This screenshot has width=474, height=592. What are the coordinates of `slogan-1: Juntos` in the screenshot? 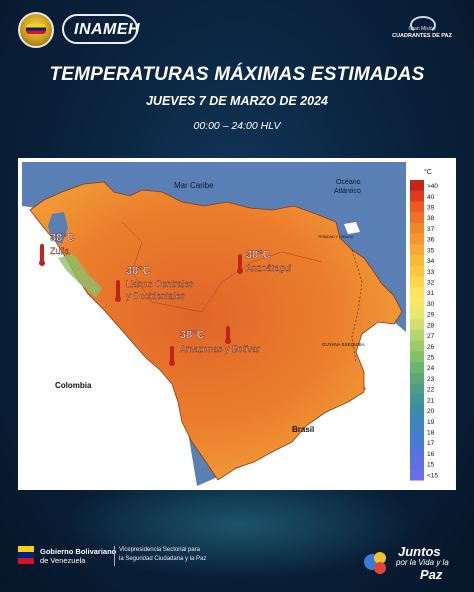 It's located at (419, 551).